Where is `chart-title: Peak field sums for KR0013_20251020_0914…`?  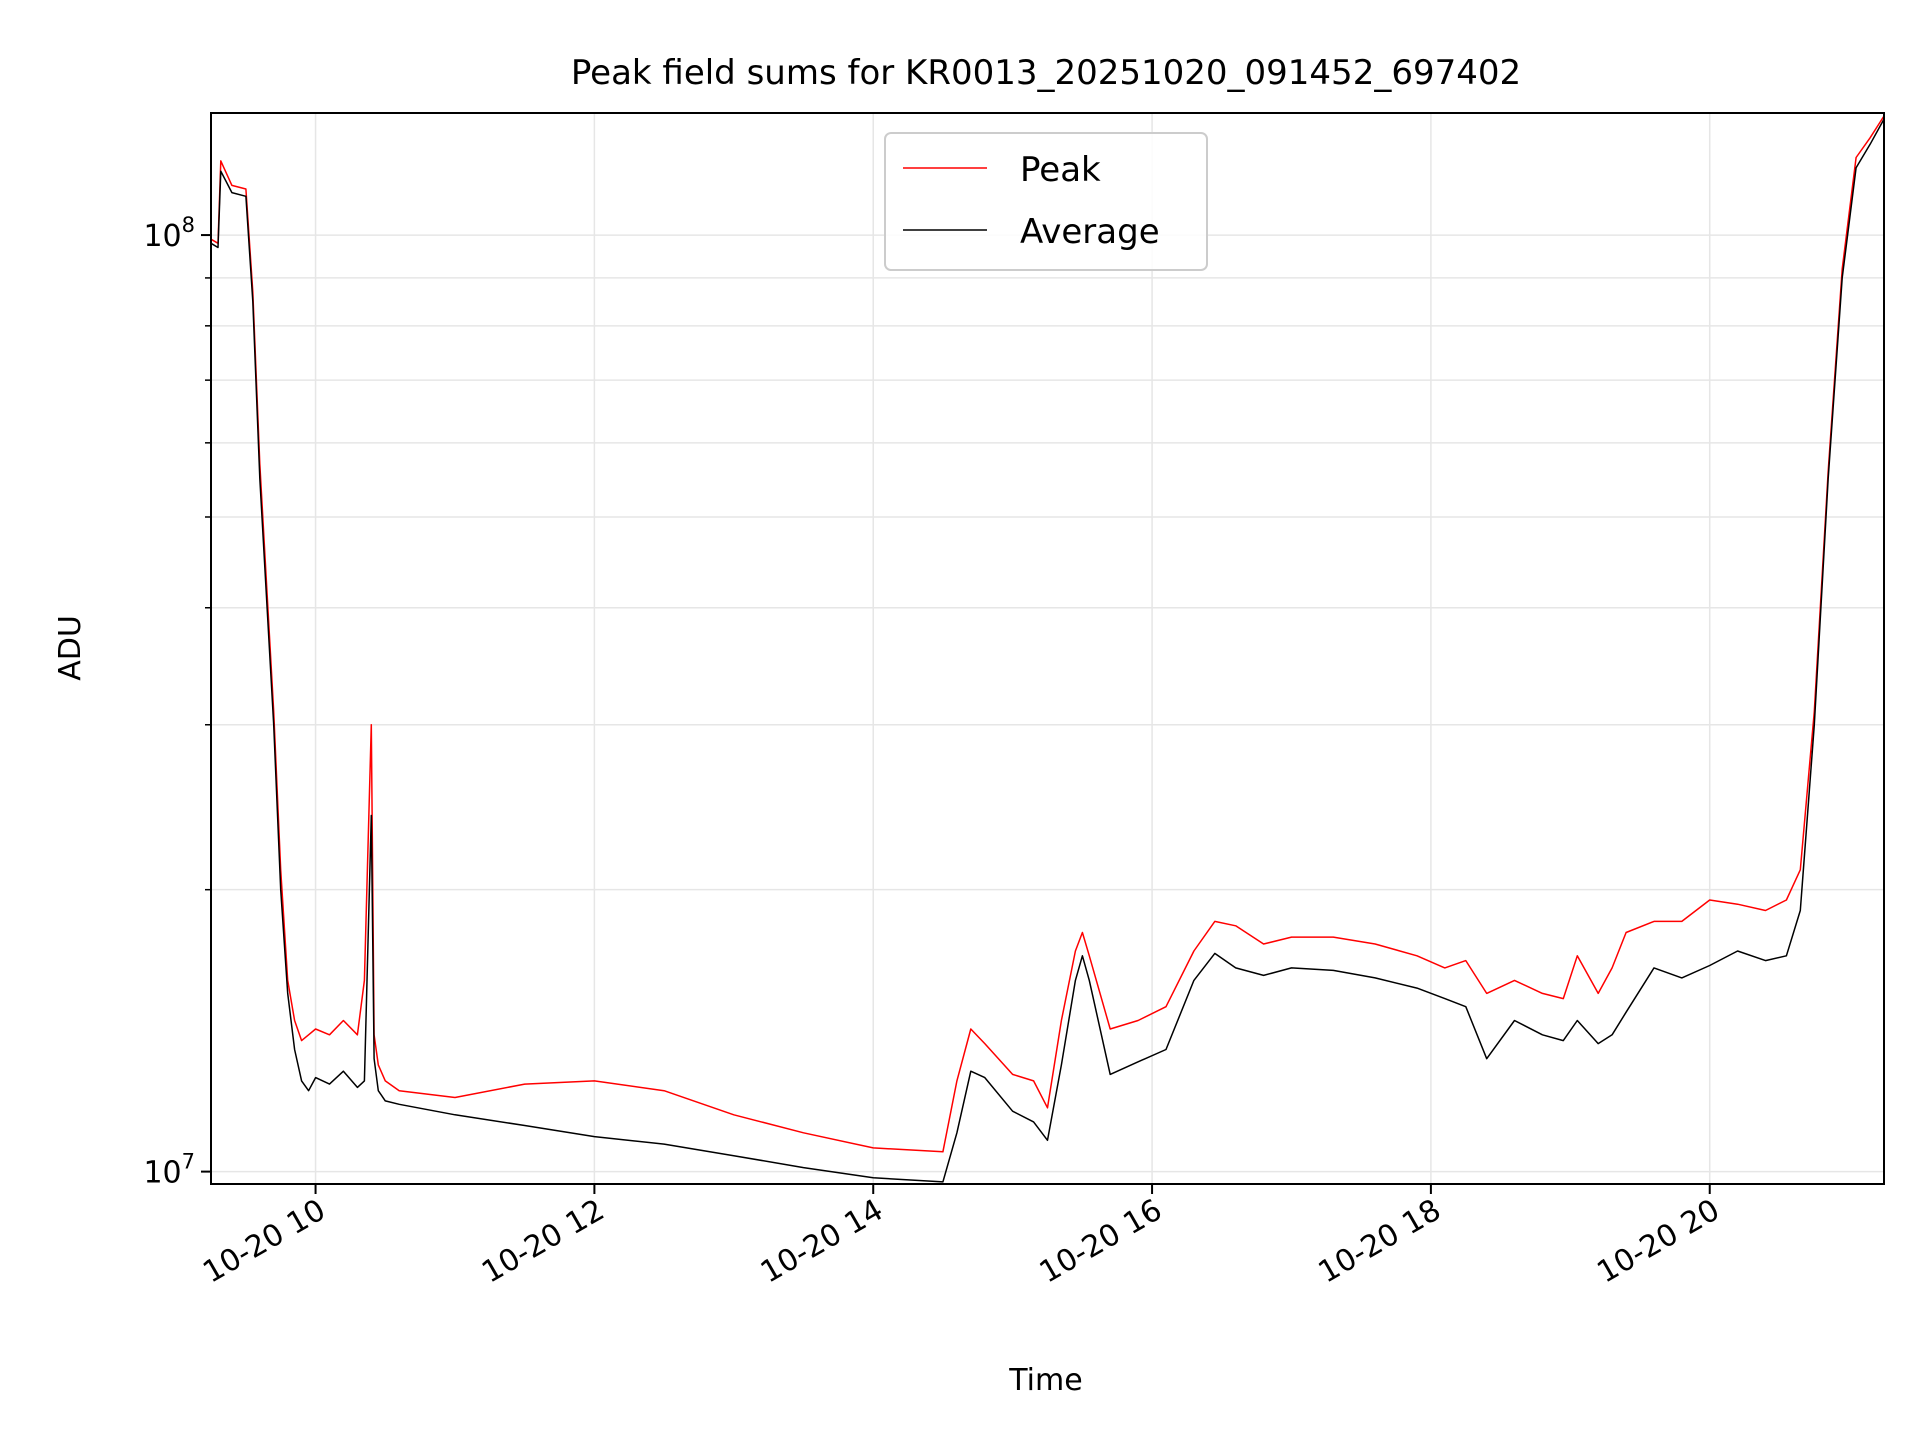
chart-title: Peak field sums for KR0013_20251020_0914… is located at coordinates (1046, 73).